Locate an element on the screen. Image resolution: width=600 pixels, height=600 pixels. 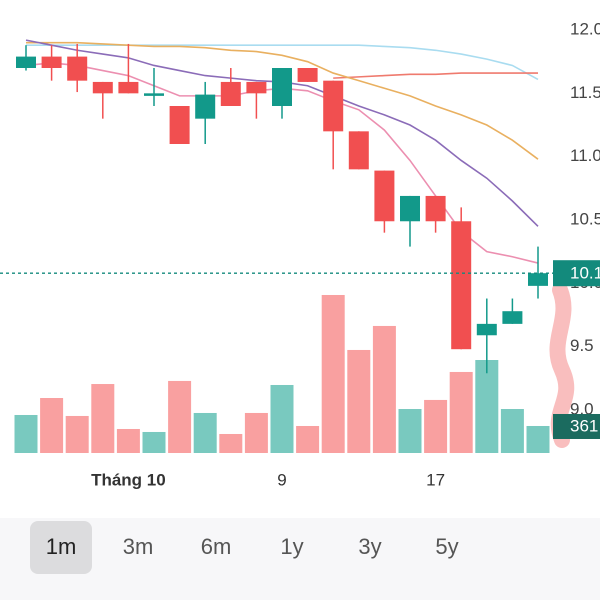
y-tick-label: 9.0 is located at coordinates (582, 408).